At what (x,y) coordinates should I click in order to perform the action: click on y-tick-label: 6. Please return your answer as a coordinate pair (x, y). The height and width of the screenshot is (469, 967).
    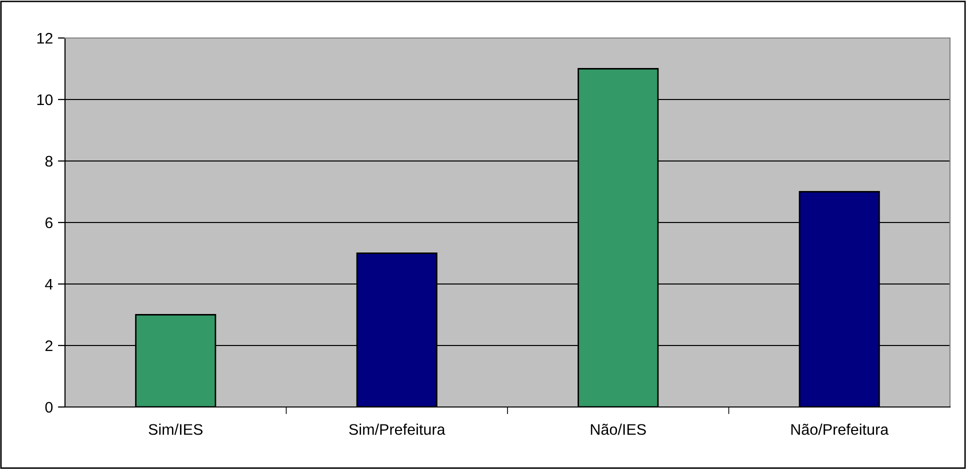
    Looking at the image, I should click on (49, 222).